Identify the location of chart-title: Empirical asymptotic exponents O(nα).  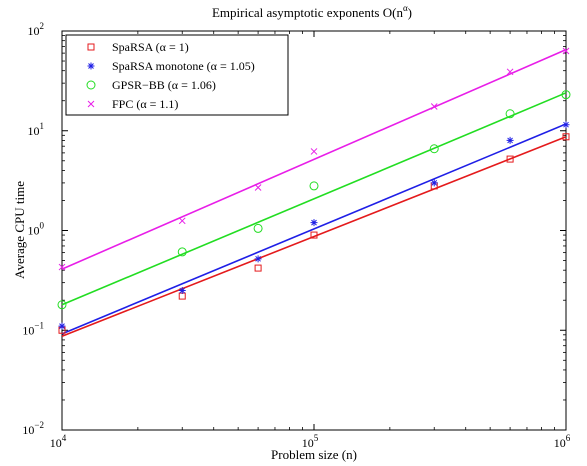
(312, 11).